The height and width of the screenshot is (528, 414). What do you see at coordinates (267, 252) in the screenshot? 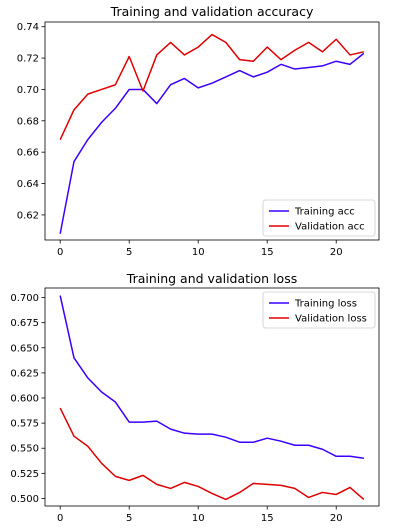
I see `accuracy-x-tick-label: 15` at bounding box center [267, 252].